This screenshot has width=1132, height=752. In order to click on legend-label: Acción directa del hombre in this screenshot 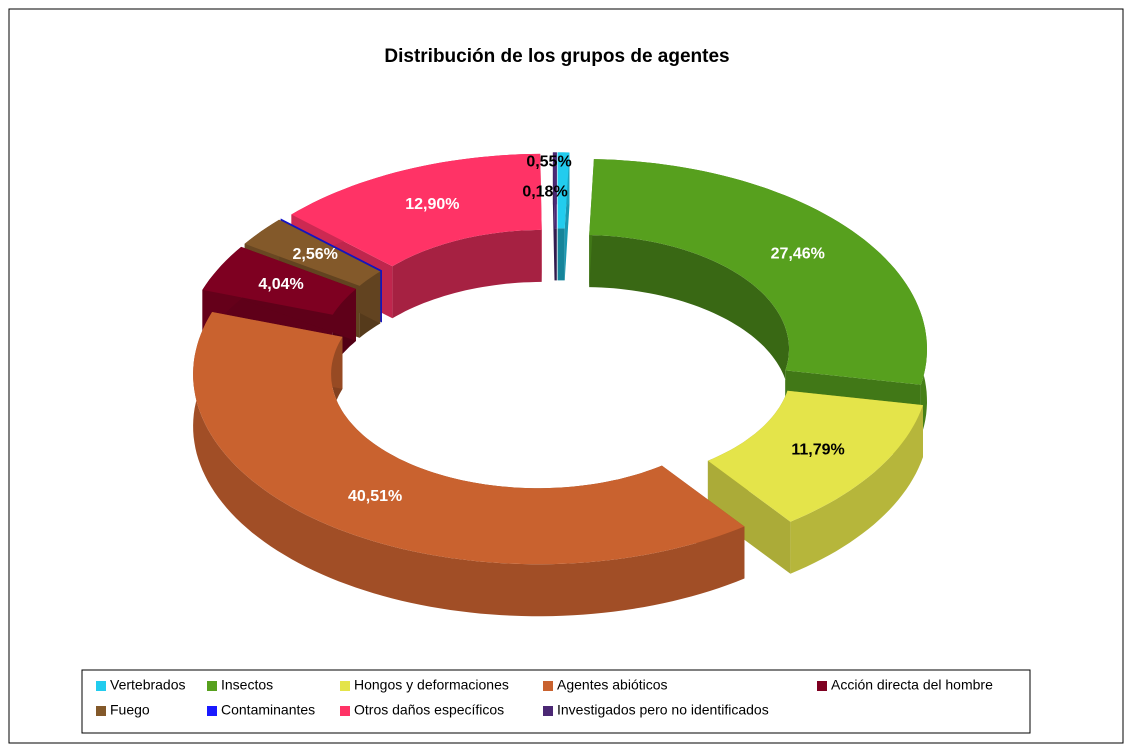, I will do `click(912, 685)`.